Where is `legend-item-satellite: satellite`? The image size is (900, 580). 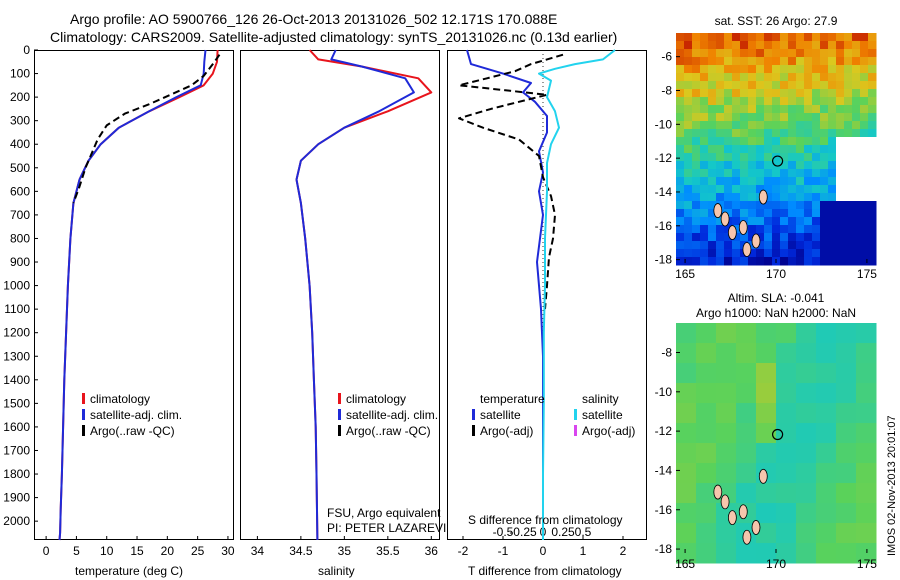
legend-item-satellite: satellite is located at coordinates (508, 415).